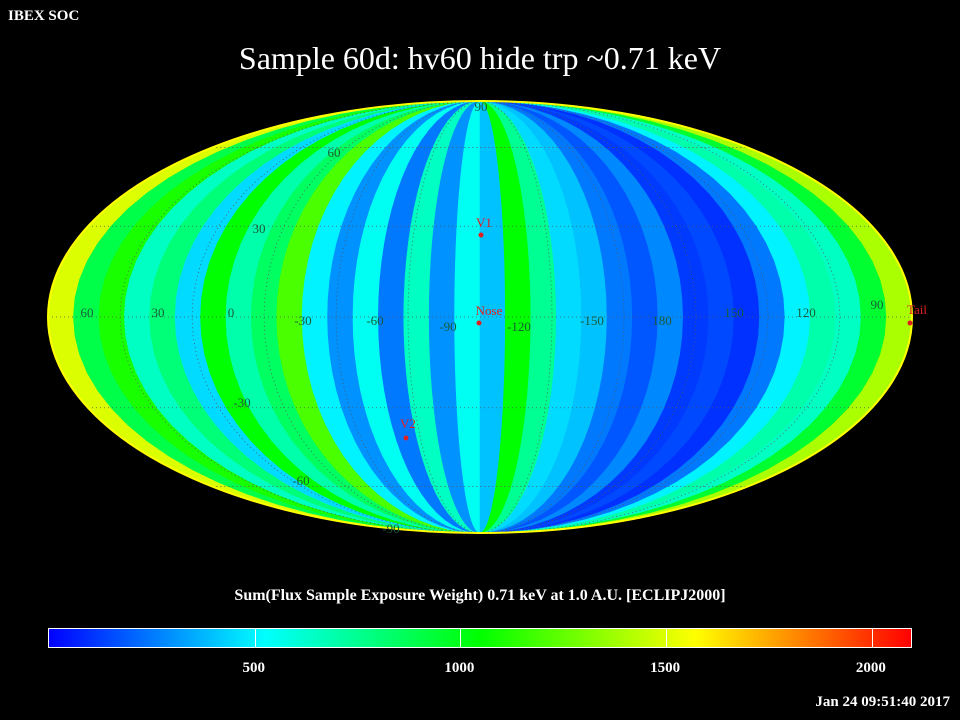 The height and width of the screenshot is (720, 960). Describe the element at coordinates (665, 668) in the screenshot. I see `colorbar-tick-label: 1500` at that location.